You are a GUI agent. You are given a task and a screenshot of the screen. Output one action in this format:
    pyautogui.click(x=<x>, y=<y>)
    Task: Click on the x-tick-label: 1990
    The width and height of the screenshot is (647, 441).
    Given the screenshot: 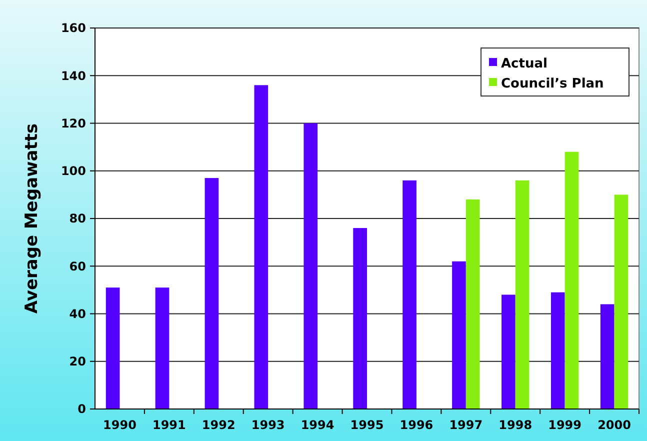 What is the action you would take?
    pyautogui.click(x=119, y=425)
    